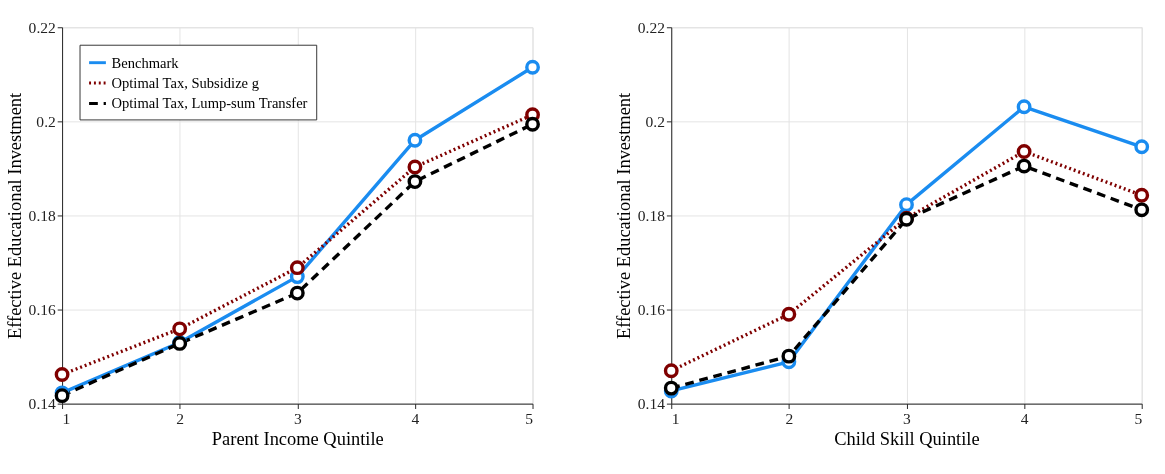  Describe the element at coordinates (145, 62) in the screenshot. I see `legend-label: Benchmark` at that location.